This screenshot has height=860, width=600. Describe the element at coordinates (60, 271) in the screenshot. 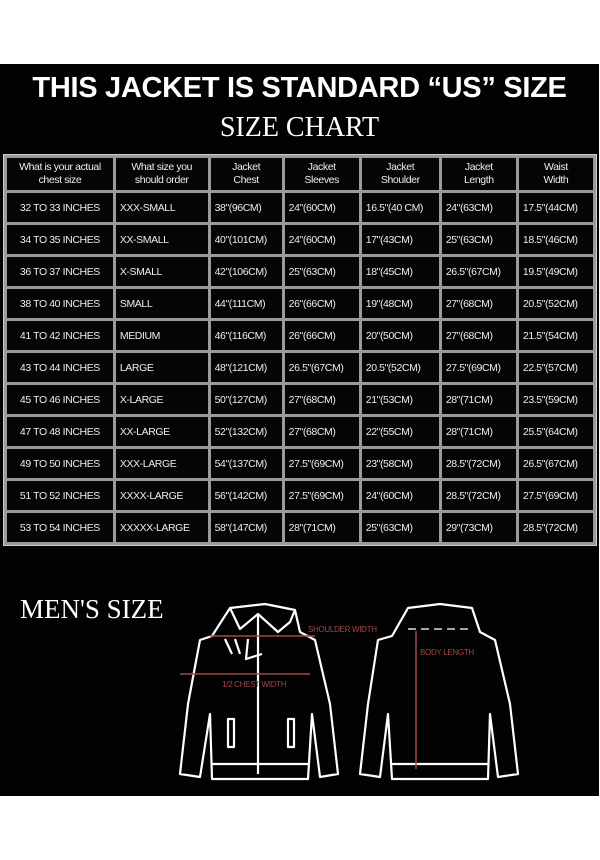

I see `table-cell: 36 TO 37 INCHES` at that location.